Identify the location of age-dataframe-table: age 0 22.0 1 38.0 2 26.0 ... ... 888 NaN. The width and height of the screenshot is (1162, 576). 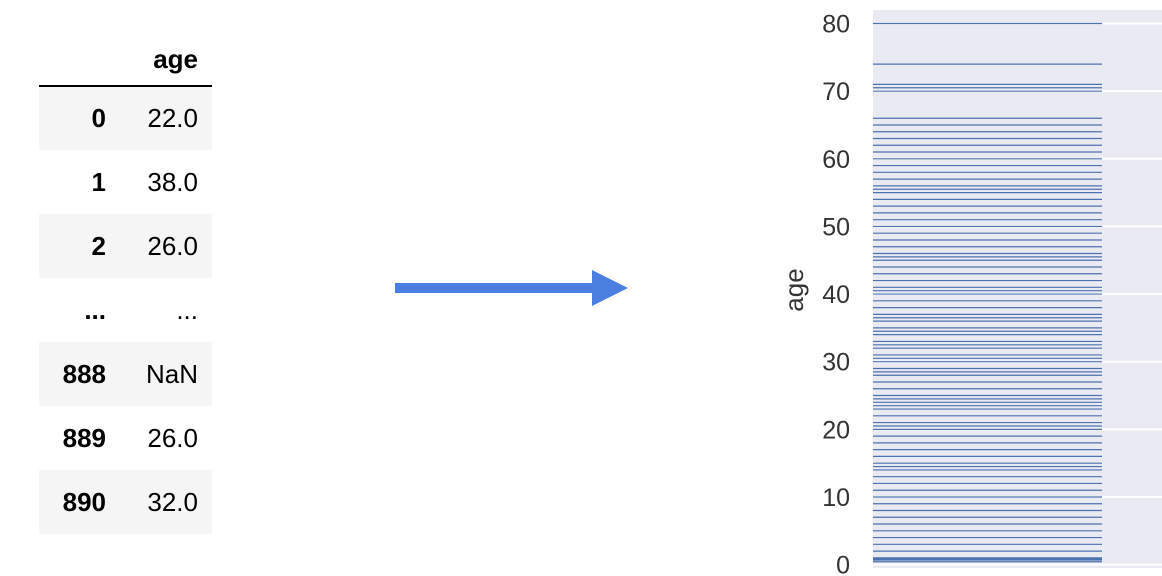
(125, 283).